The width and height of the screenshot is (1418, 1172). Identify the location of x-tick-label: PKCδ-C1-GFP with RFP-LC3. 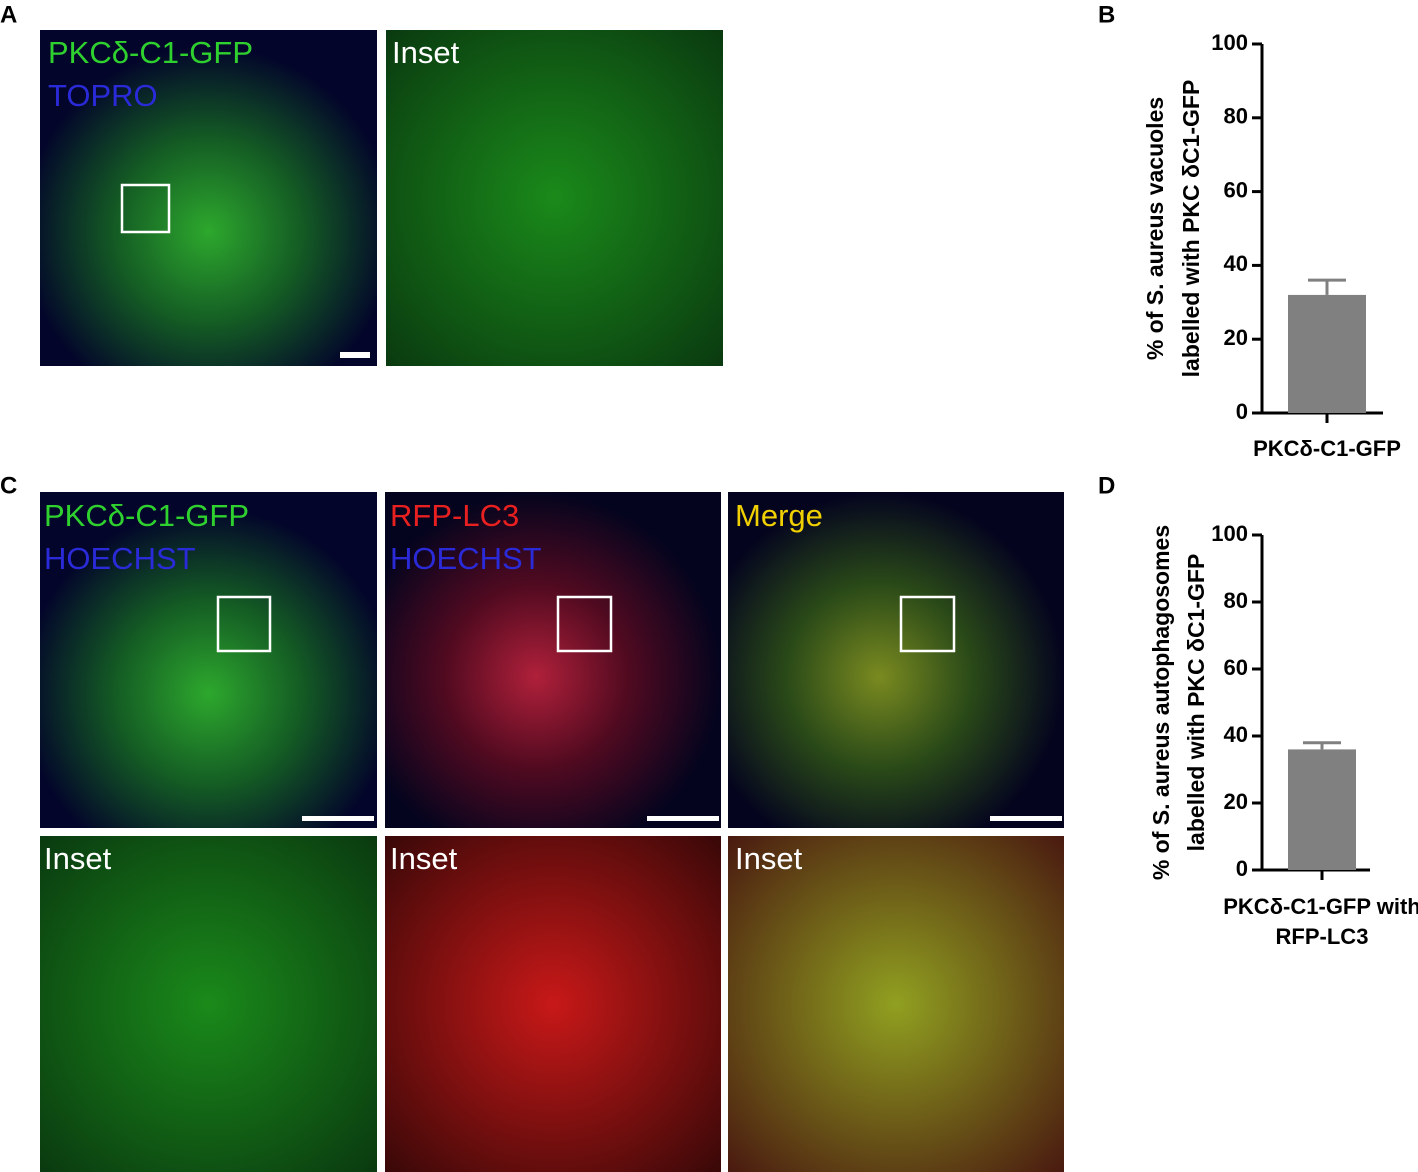
(1320, 921).